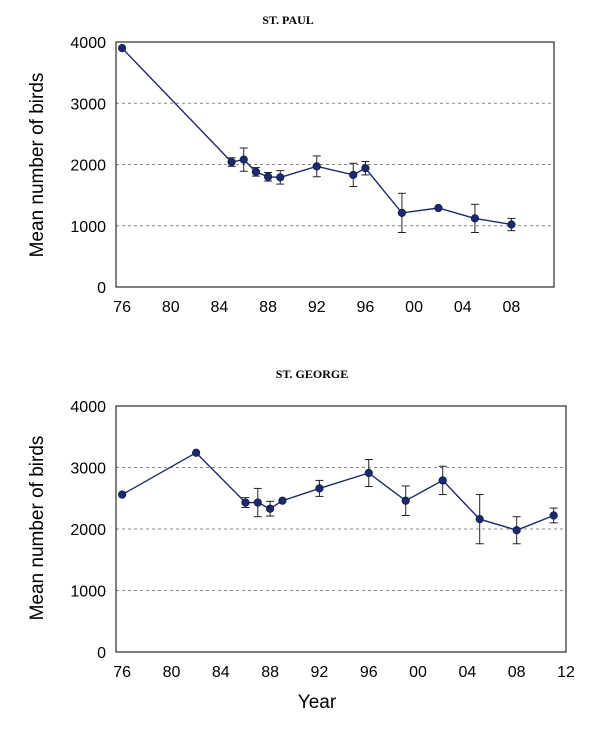  I want to click on chart-title: ST. PAUL, so click(288, 20).